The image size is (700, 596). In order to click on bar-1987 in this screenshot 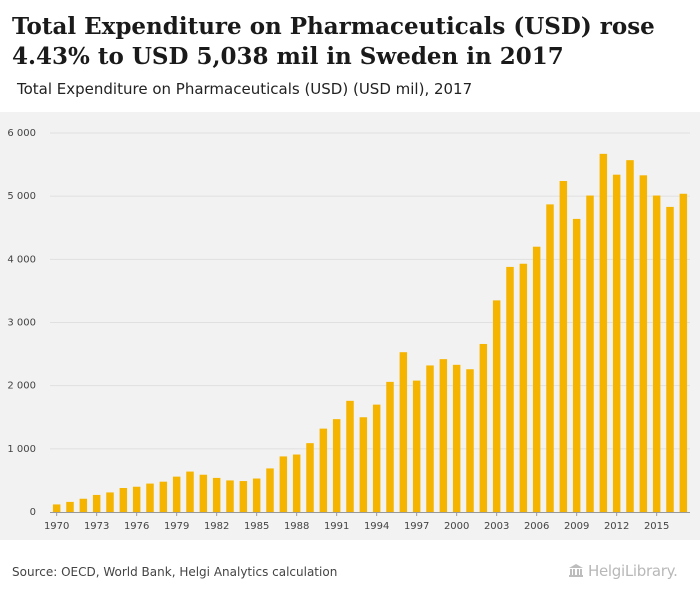, I will do `click(283, 484)`.